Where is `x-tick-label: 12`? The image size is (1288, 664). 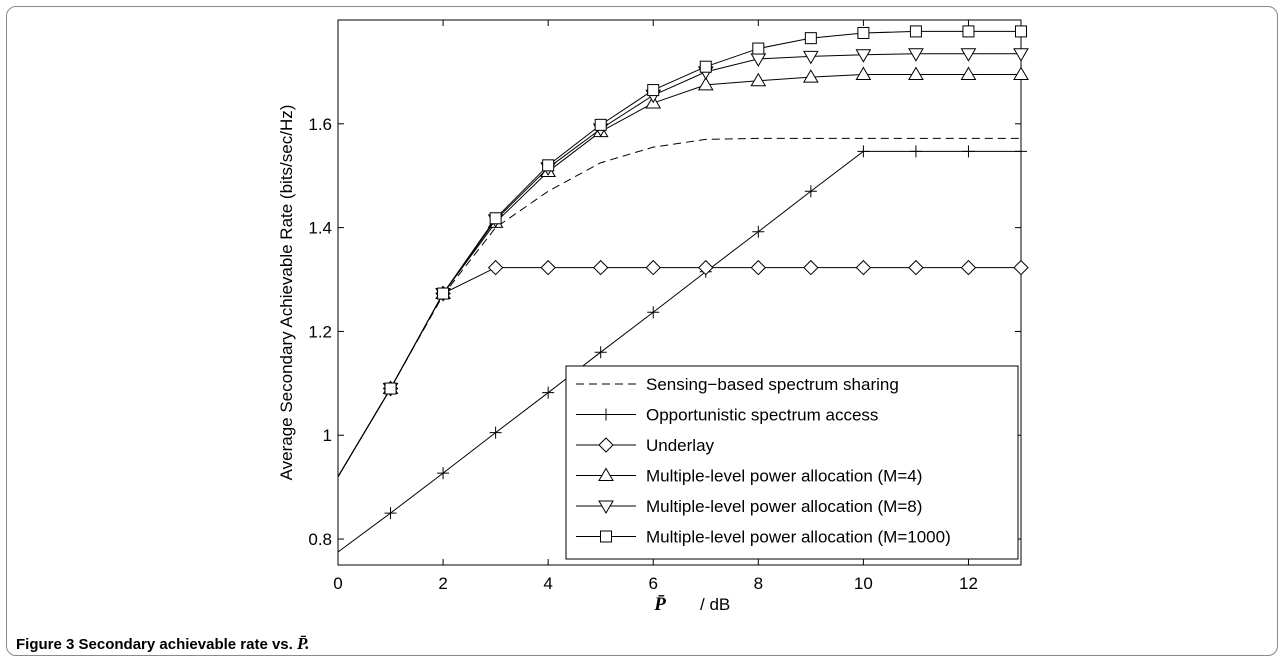 x-tick-label: 12 is located at coordinates (968, 583).